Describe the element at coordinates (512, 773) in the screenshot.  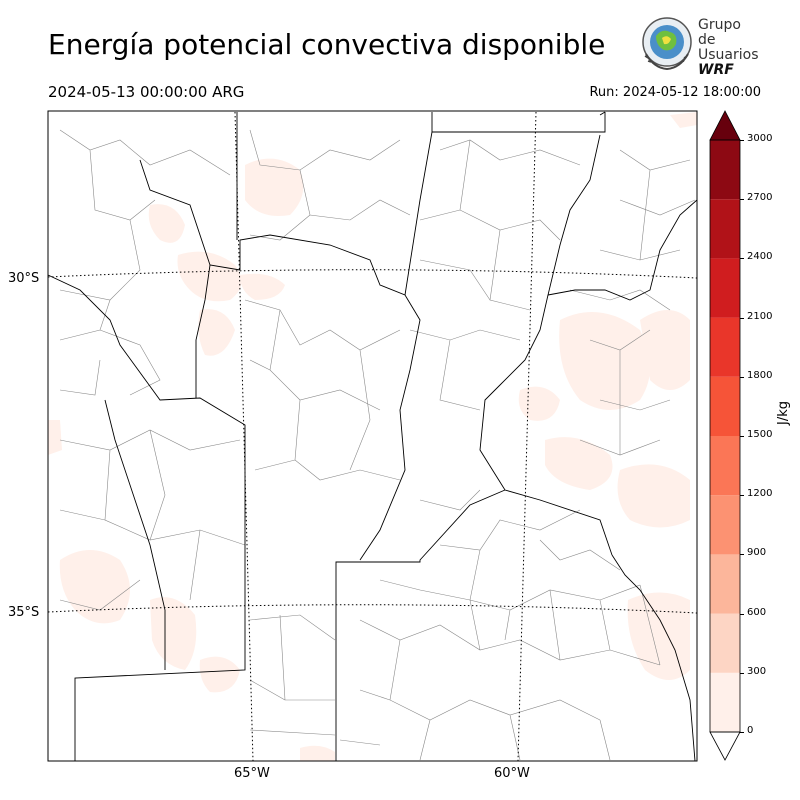
I see `lon-label-60w: 60°W` at that location.